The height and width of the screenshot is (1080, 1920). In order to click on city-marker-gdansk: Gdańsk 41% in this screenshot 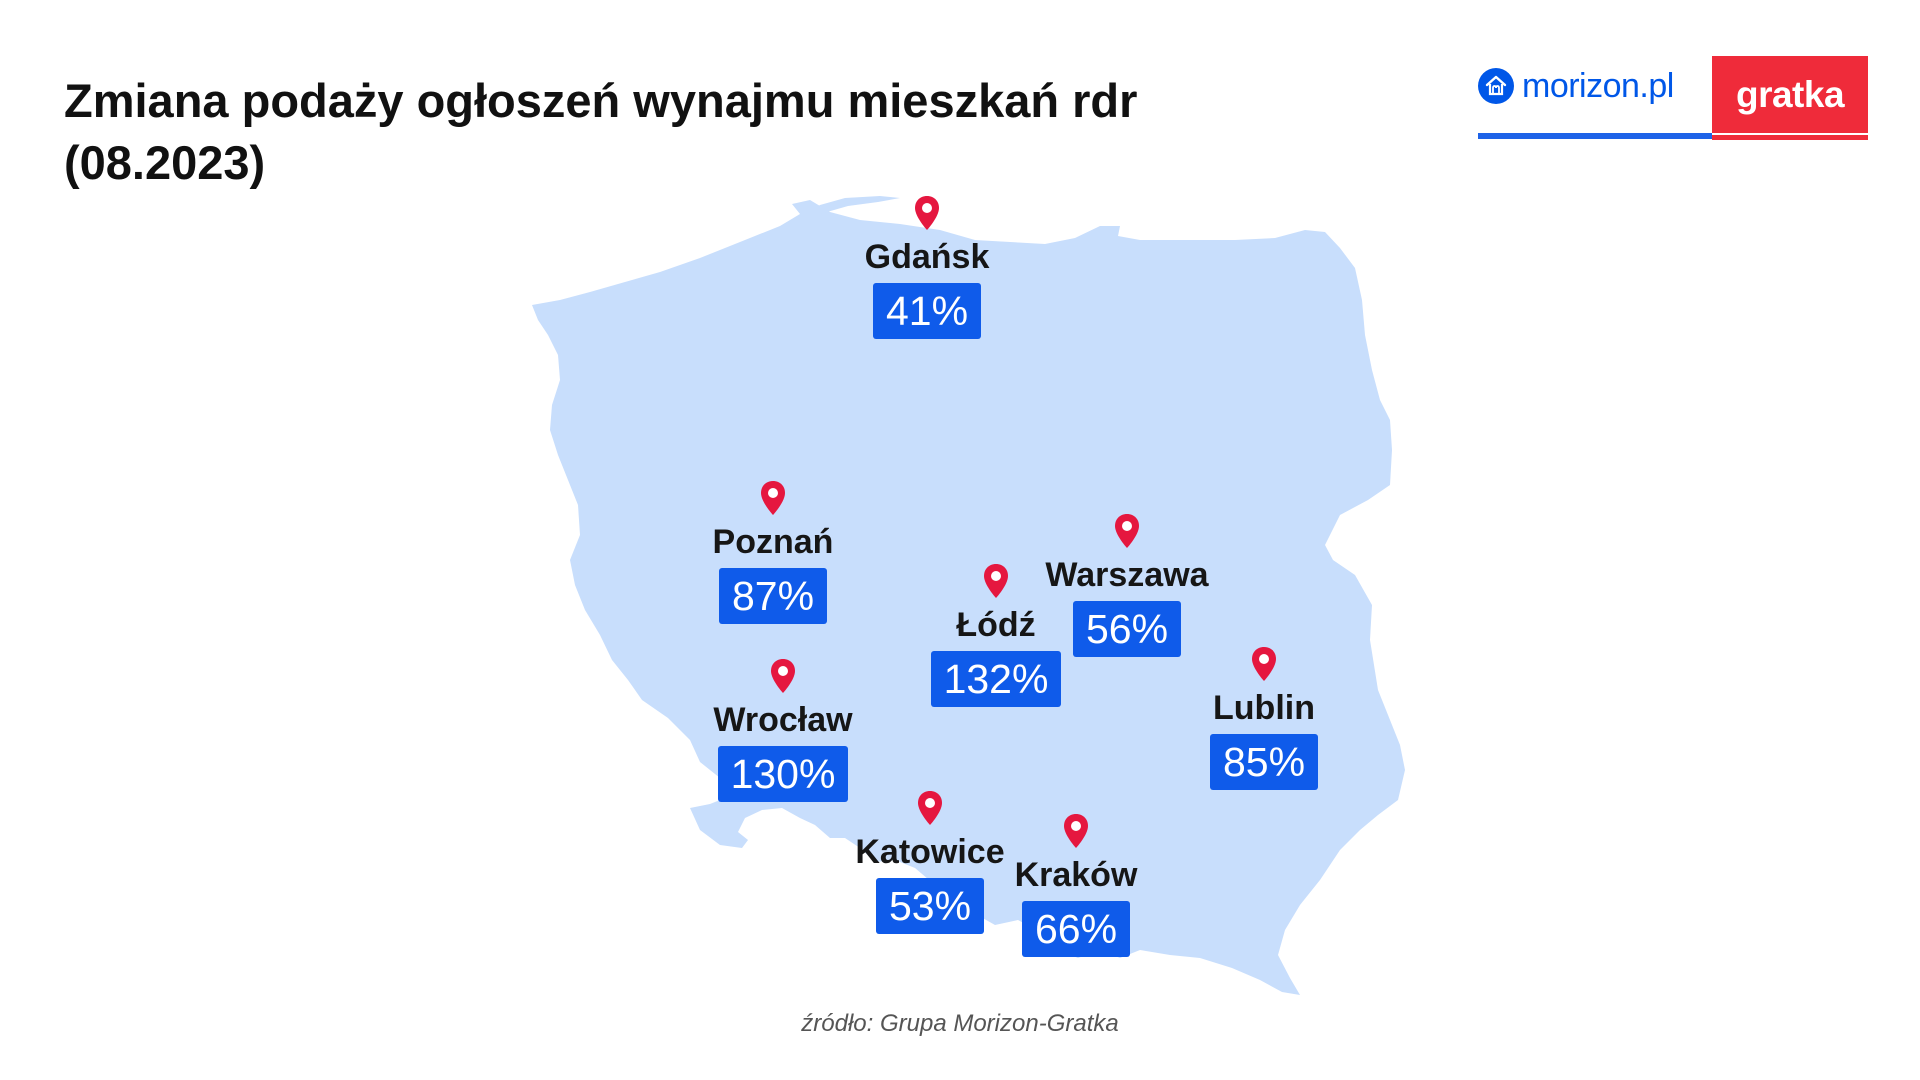, I will do `click(927, 267)`.